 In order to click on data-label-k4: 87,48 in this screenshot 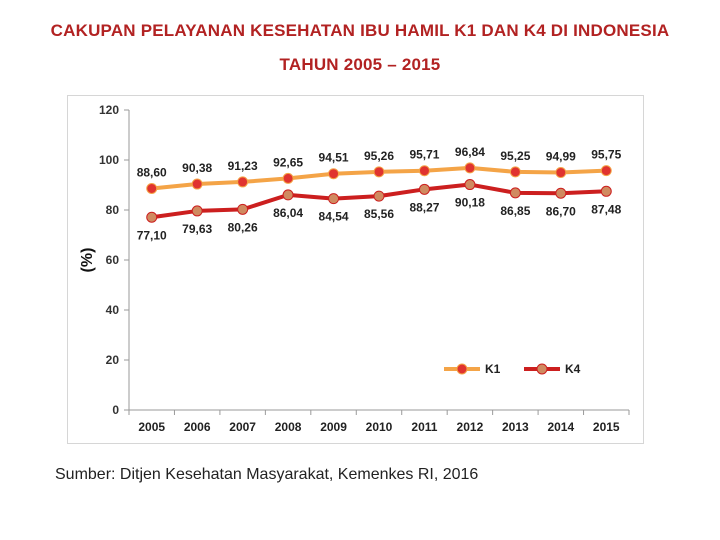, I will do `click(606, 209)`.